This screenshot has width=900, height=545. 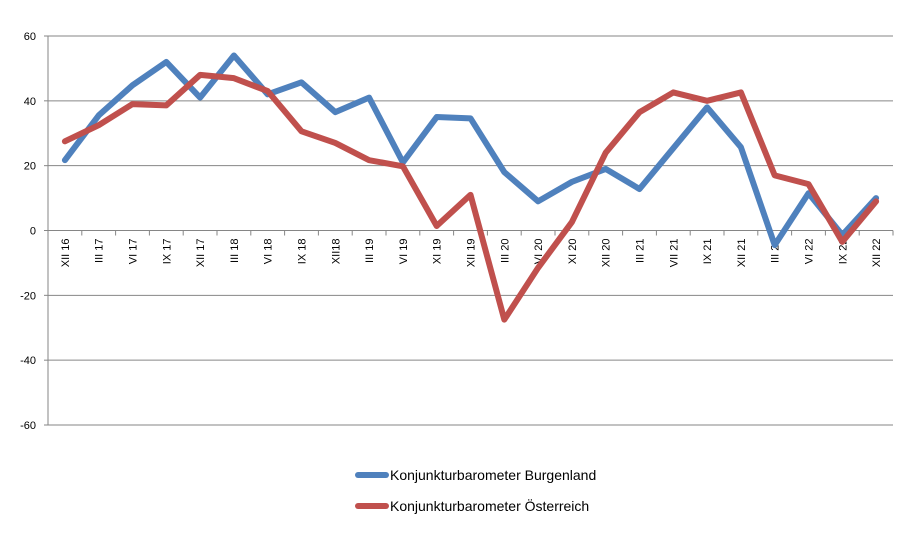 What do you see at coordinates (489, 505) in the screenshot?
I see `legend-label: Konjunkturbarometer Österreich` at bounding box center [489, 505].